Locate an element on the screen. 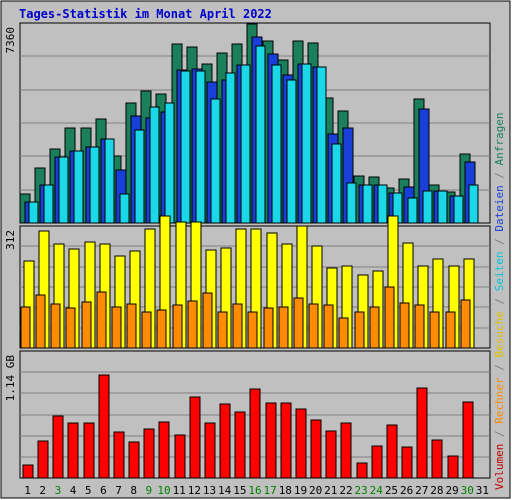 The image size is (512, 500). x-tick-label: 4 is located at coordinates (73, 490).